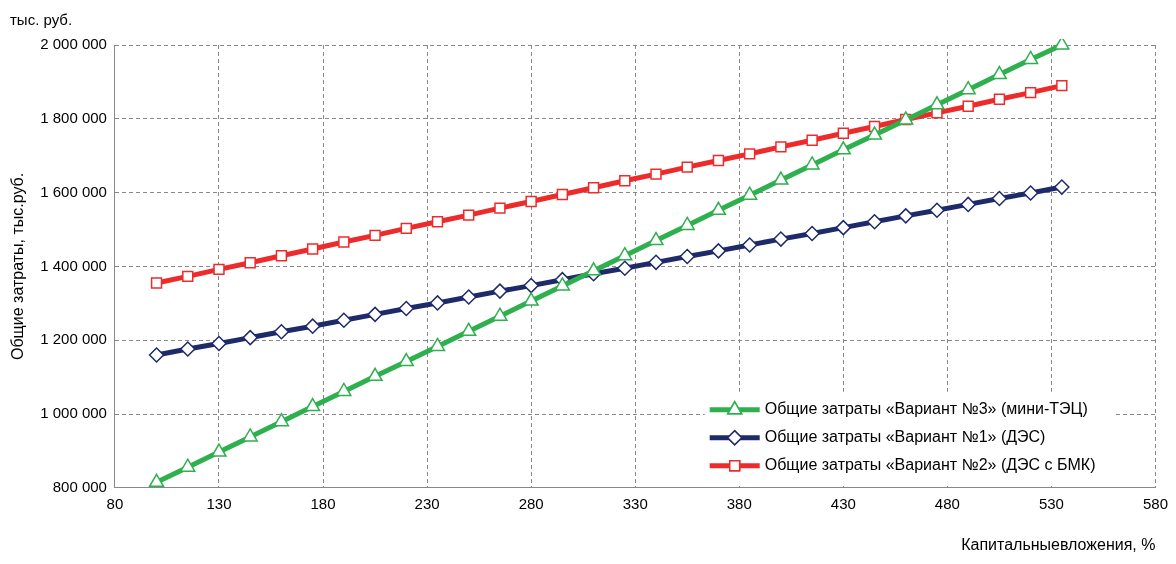  What do you see at coordinates (905, 437) in the screenshot?
I see `legend-label: Общие затраты «Вариант №1» (ДЭС)` at bounding box center [905, 437].